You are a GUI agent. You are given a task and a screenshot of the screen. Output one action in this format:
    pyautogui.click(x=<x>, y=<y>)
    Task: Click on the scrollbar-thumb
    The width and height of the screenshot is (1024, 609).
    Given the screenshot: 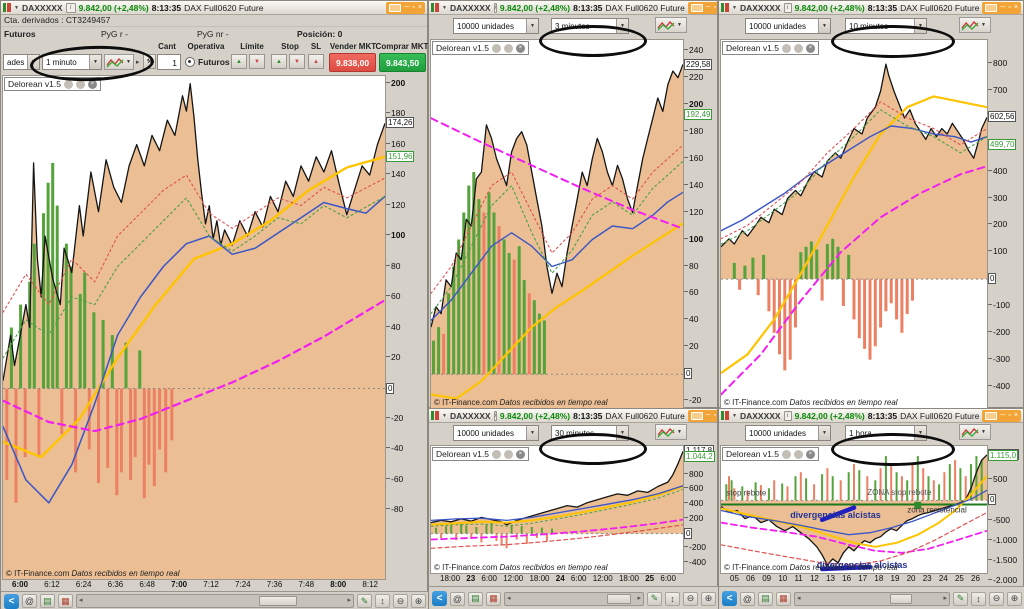 What is the action you would take?
    pyautogui.click(x=901, y=598)
    